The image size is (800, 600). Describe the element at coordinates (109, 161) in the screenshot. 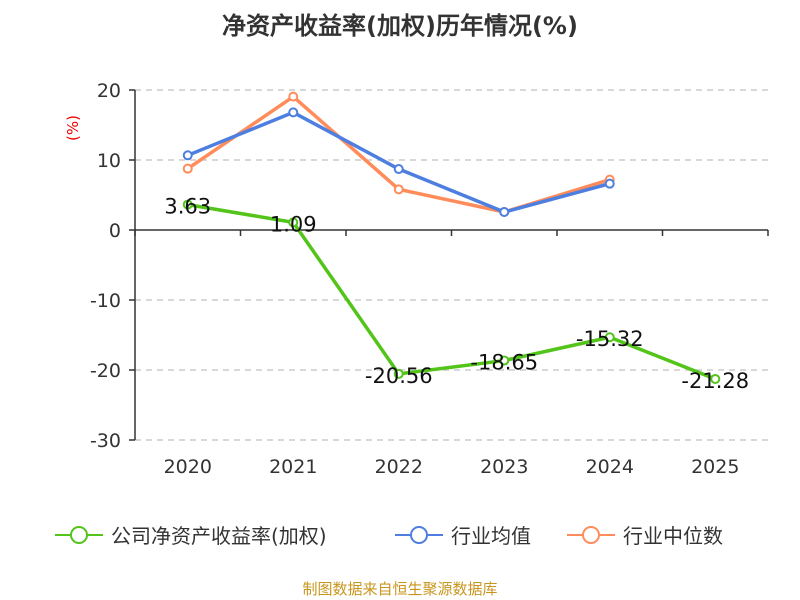

I see `y-tick-label: 10` at that location.